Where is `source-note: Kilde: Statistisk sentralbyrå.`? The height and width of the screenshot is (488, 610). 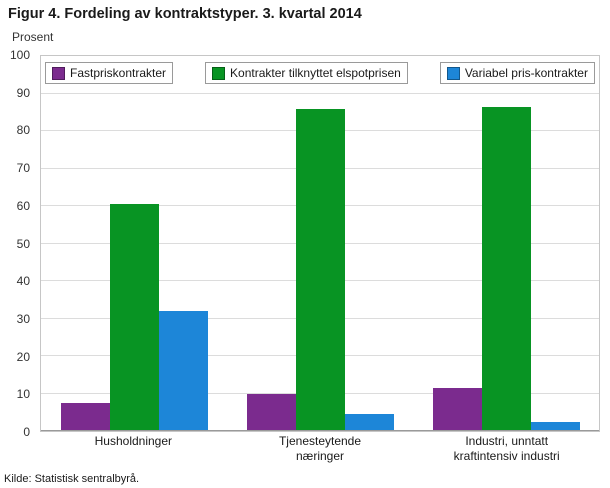
source-note: Kilde: Statistisk sentralbyrå. is located at coordinates (72, 479).